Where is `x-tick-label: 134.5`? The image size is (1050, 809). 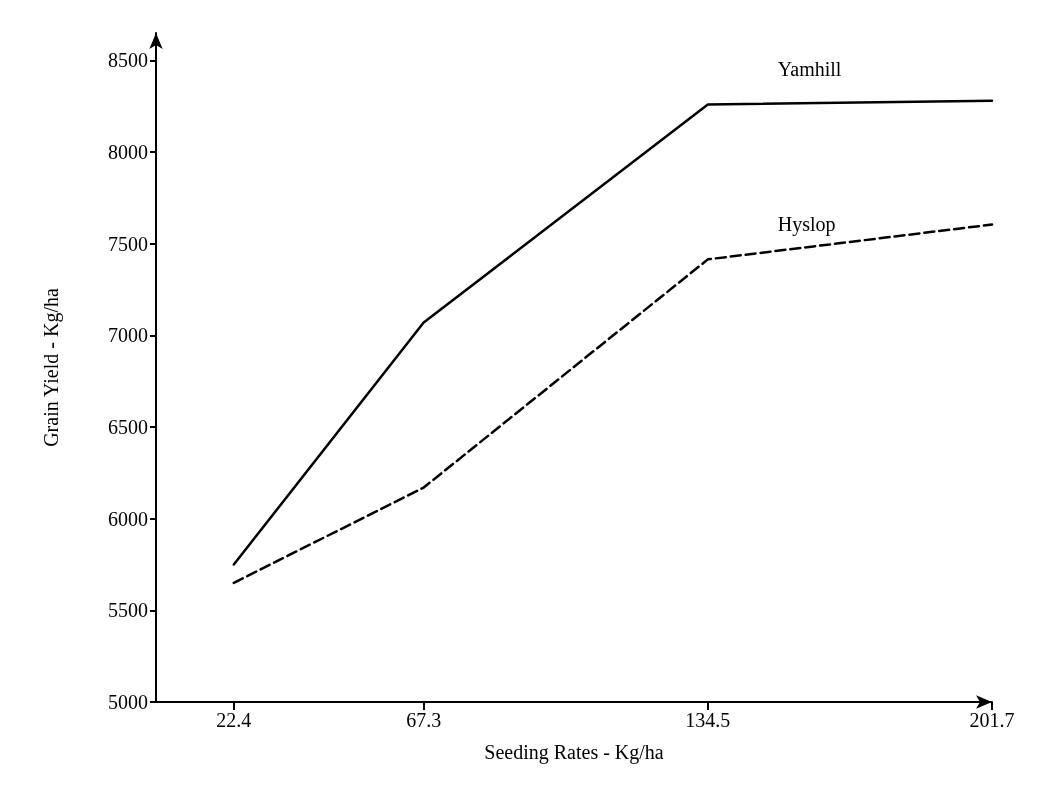 x-tick-label: 134.5 is located at coordinates (708, 720).